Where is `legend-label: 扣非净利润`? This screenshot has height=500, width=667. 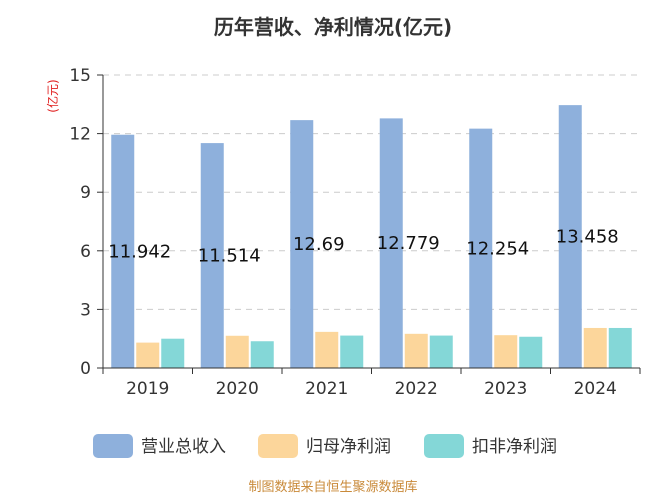 legend-label: 扣非净利润 is located at coordinates (514, 447).